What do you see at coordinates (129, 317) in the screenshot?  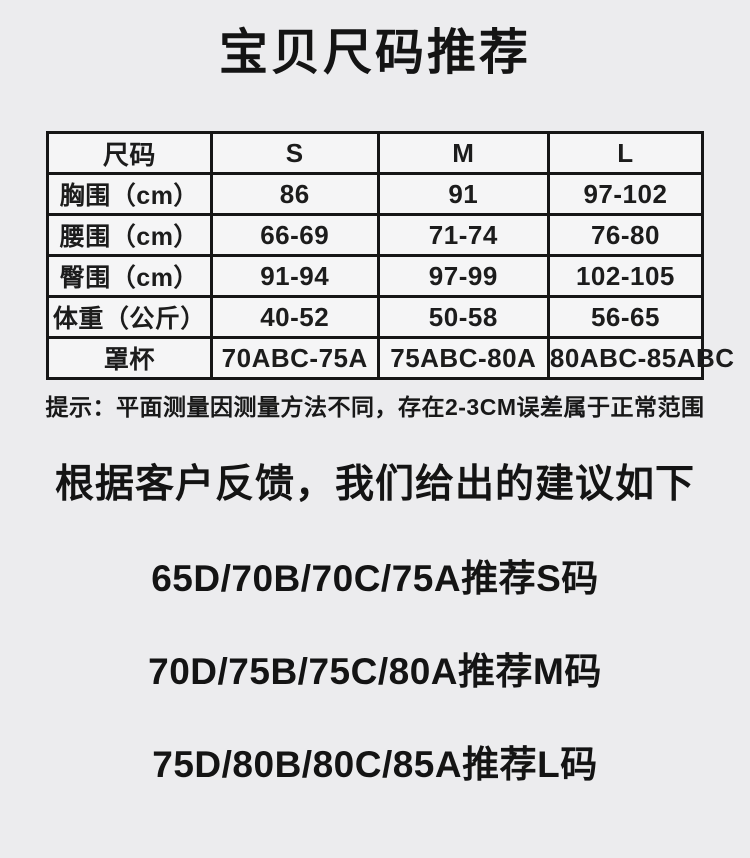 I see `row-label-weight: 体重（公斤）` at bounding box center [129, 317].